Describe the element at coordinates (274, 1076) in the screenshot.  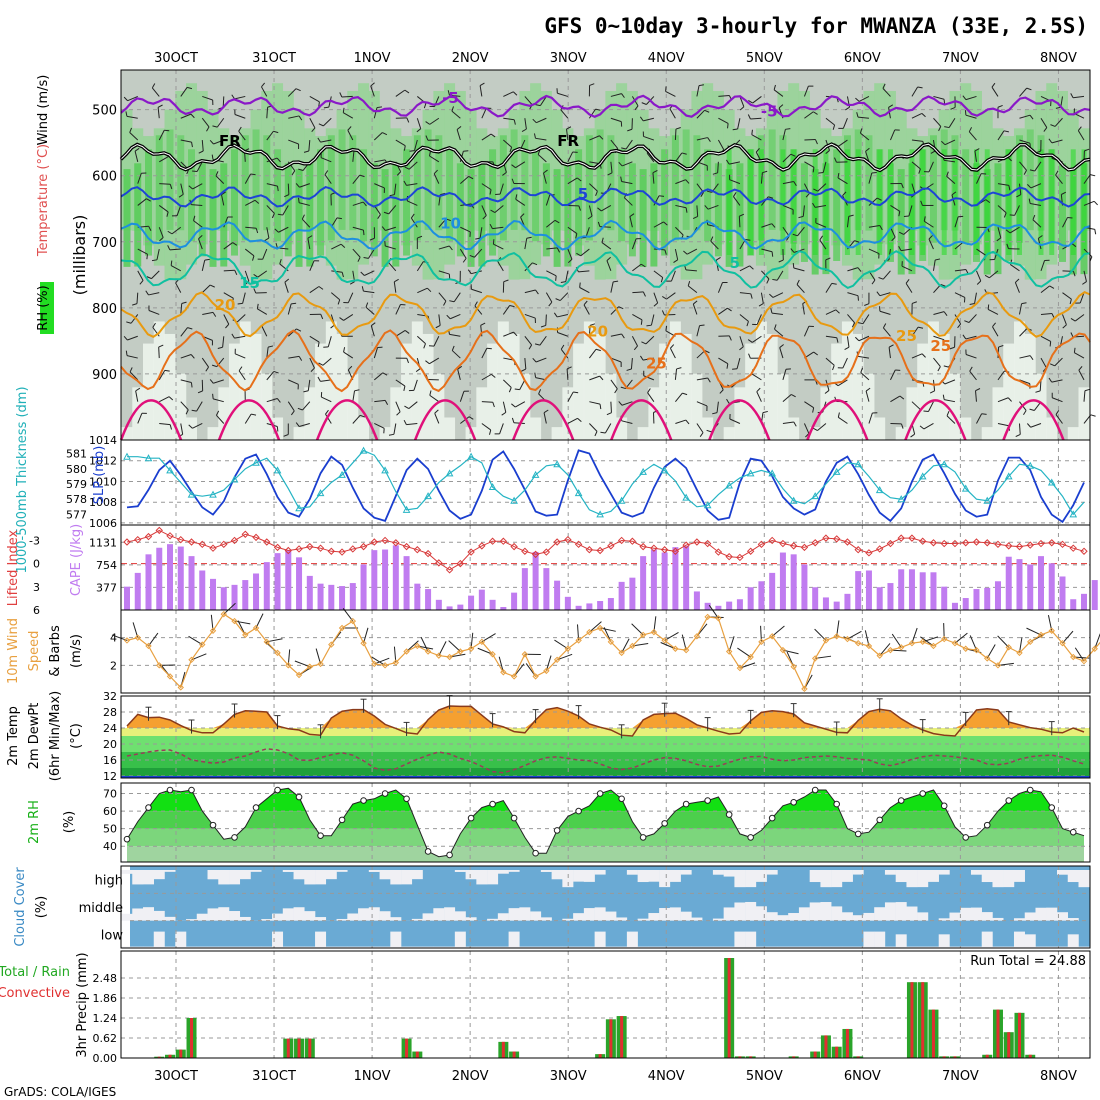
I see `date-label-bottom: 31OCT` at that location.